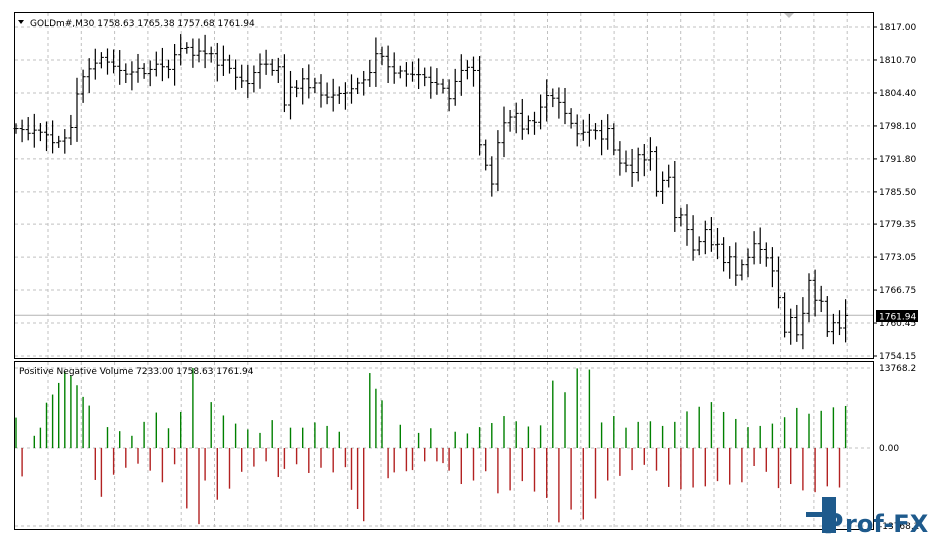 This screenshot has height=542, width=934. I want to click on collapse-arrow-icon, so click(21, 22).